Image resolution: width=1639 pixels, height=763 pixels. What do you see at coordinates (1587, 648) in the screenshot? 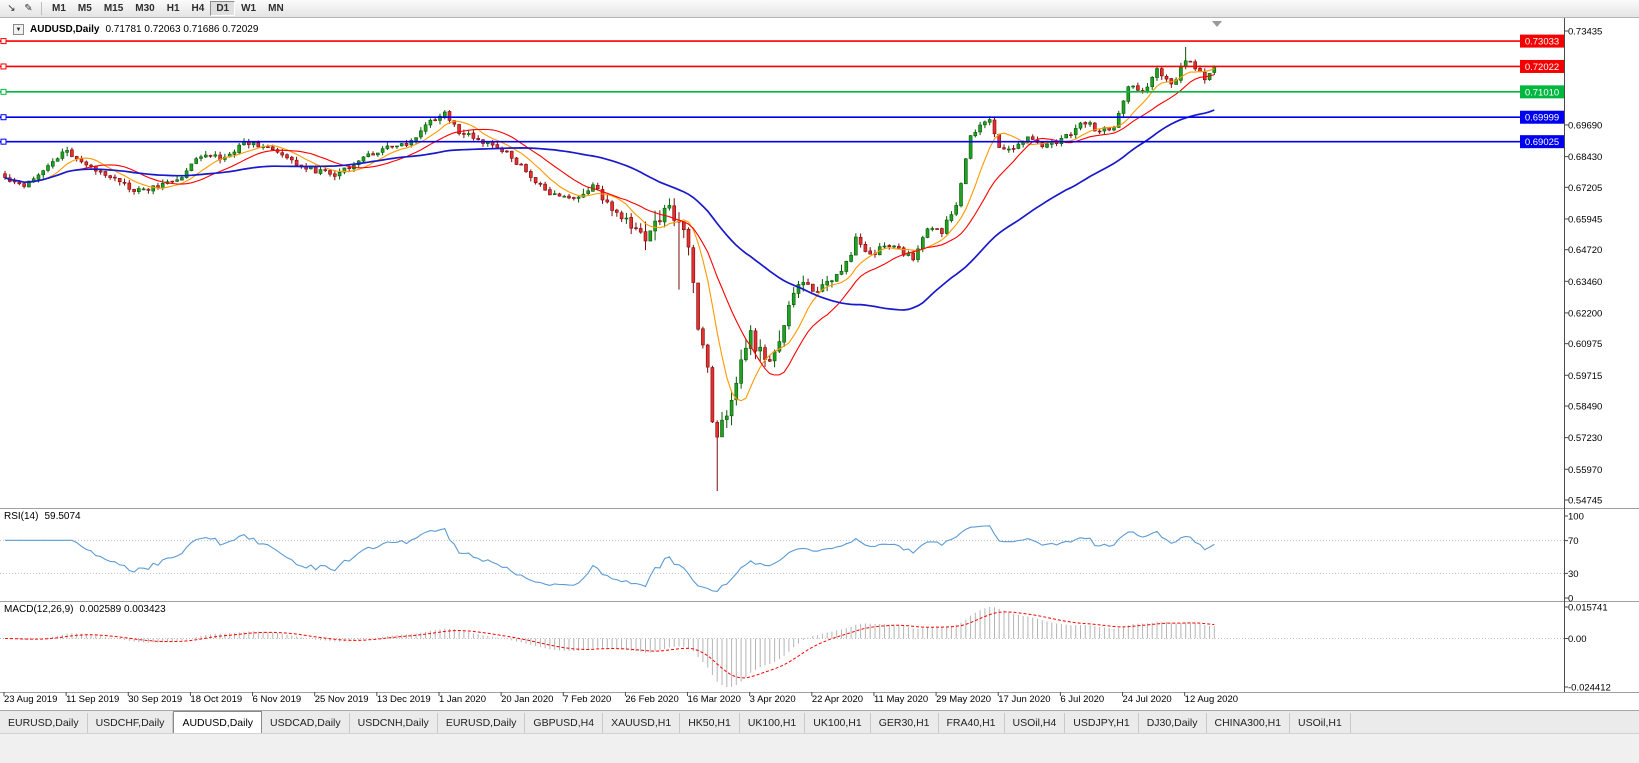
I see `macd-scale: 0.015741 0.00 -0.024412` at bounding box center [1587, 648].